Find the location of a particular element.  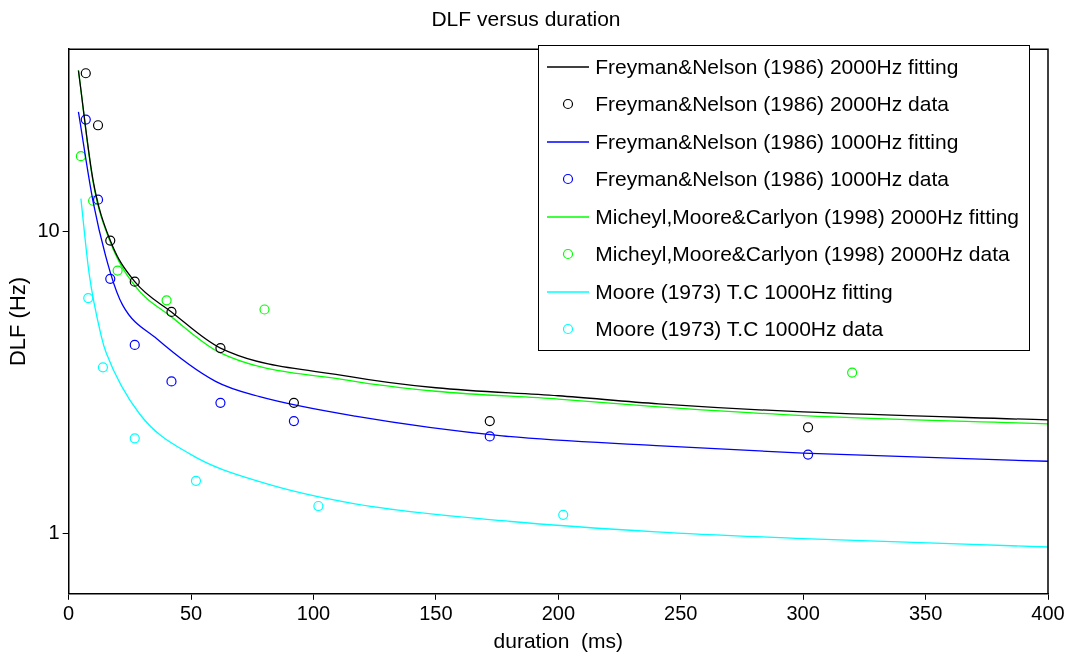

legend-label: Moore (1973) T.C 1000Hz data is located at coordinates (739, 329).